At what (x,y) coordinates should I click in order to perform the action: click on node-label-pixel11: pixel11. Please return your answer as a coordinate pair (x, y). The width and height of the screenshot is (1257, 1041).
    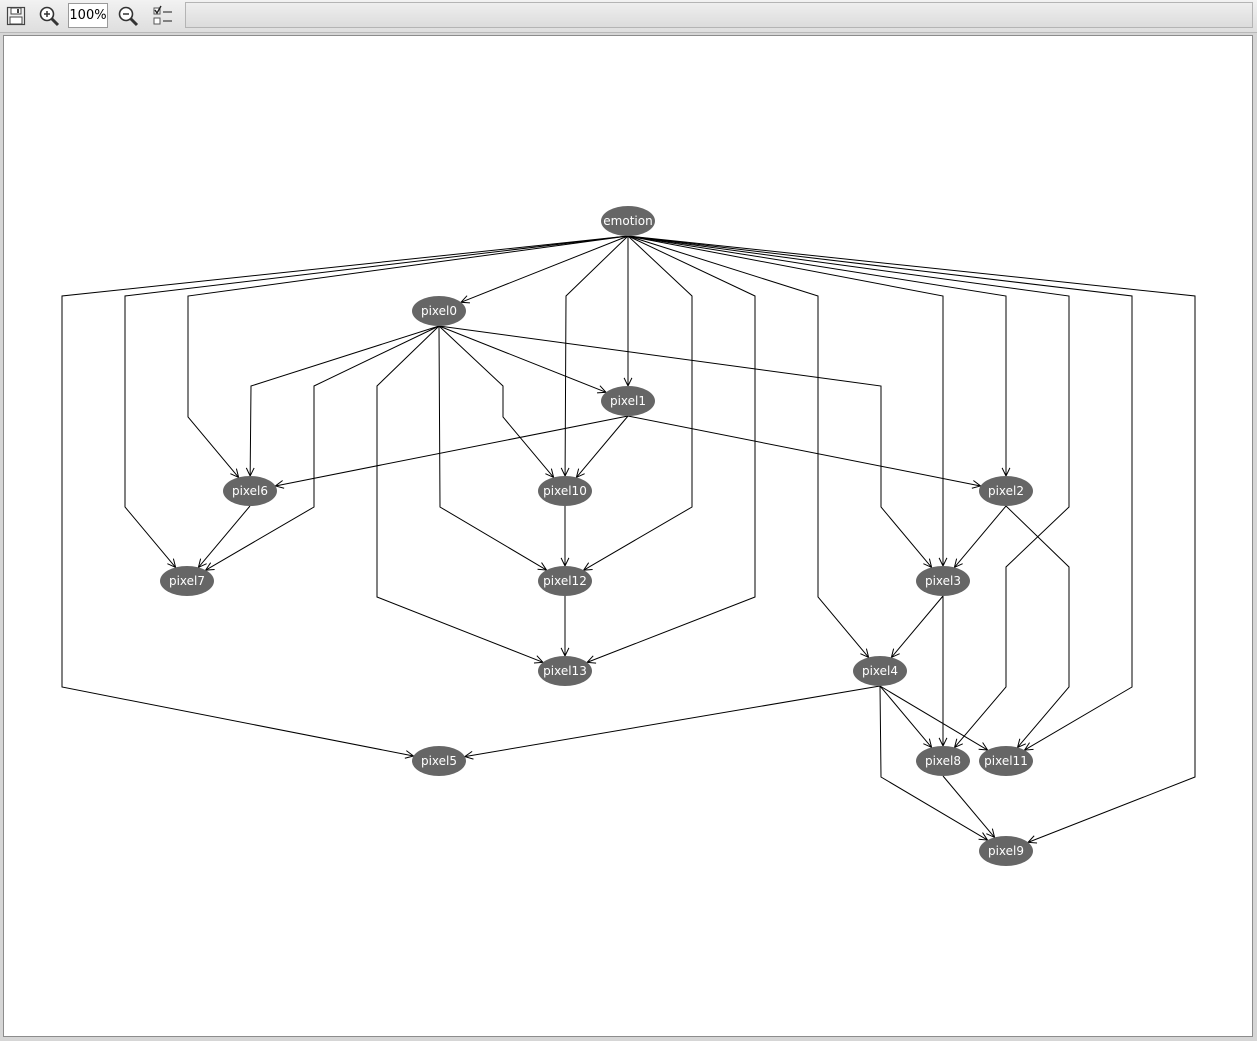
    Looking at the image, I should click on (1006, 761).